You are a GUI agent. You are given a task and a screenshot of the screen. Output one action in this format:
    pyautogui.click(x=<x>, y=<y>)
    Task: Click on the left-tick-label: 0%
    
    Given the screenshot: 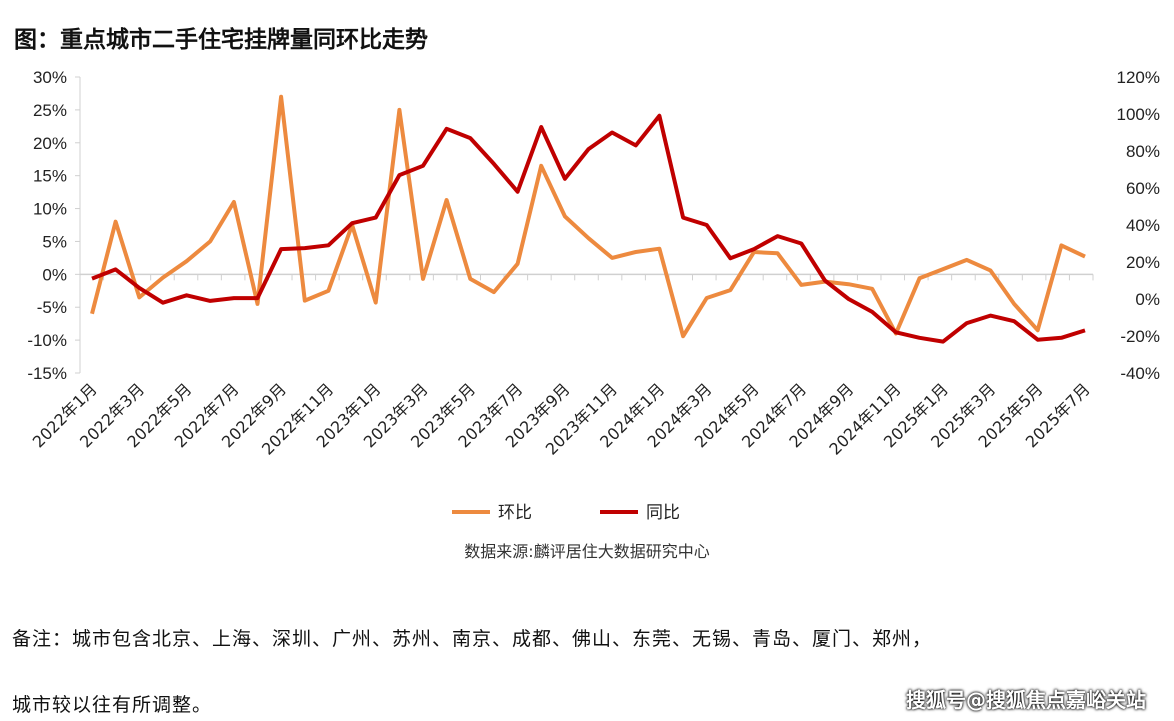 What is the action you would take?
    pyautogui.click(x=54, y=274)
    